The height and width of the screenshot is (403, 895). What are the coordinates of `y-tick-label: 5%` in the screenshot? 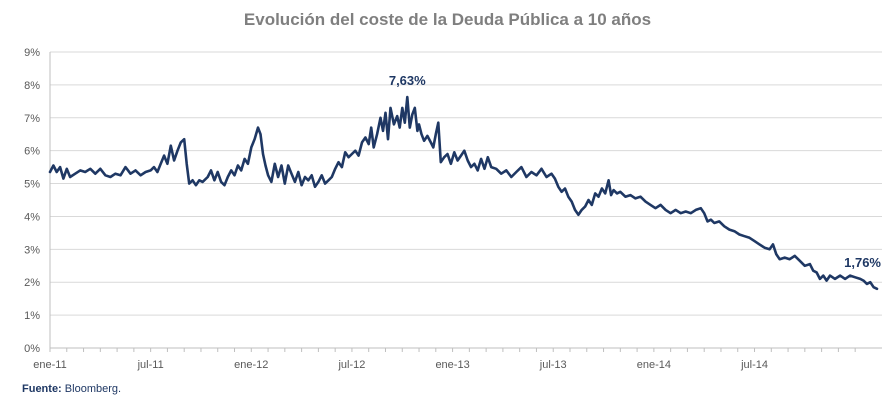 It's located at (32, 185).